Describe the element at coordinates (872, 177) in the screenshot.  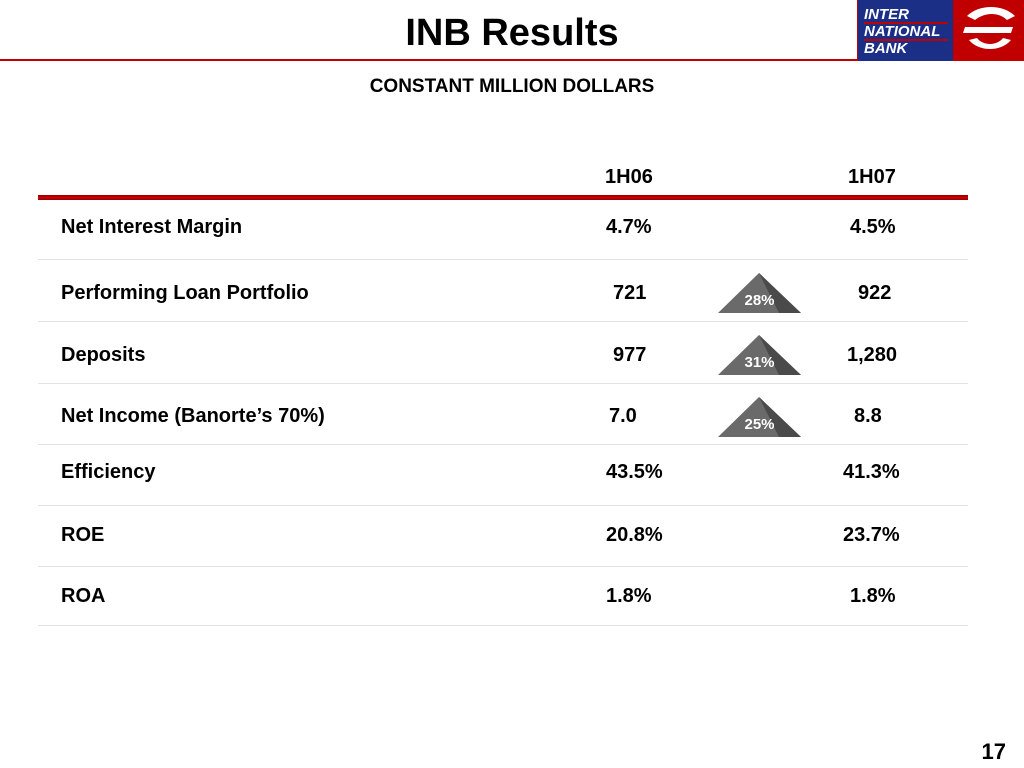
I see `column-header-1h07: 1H07` at that location.